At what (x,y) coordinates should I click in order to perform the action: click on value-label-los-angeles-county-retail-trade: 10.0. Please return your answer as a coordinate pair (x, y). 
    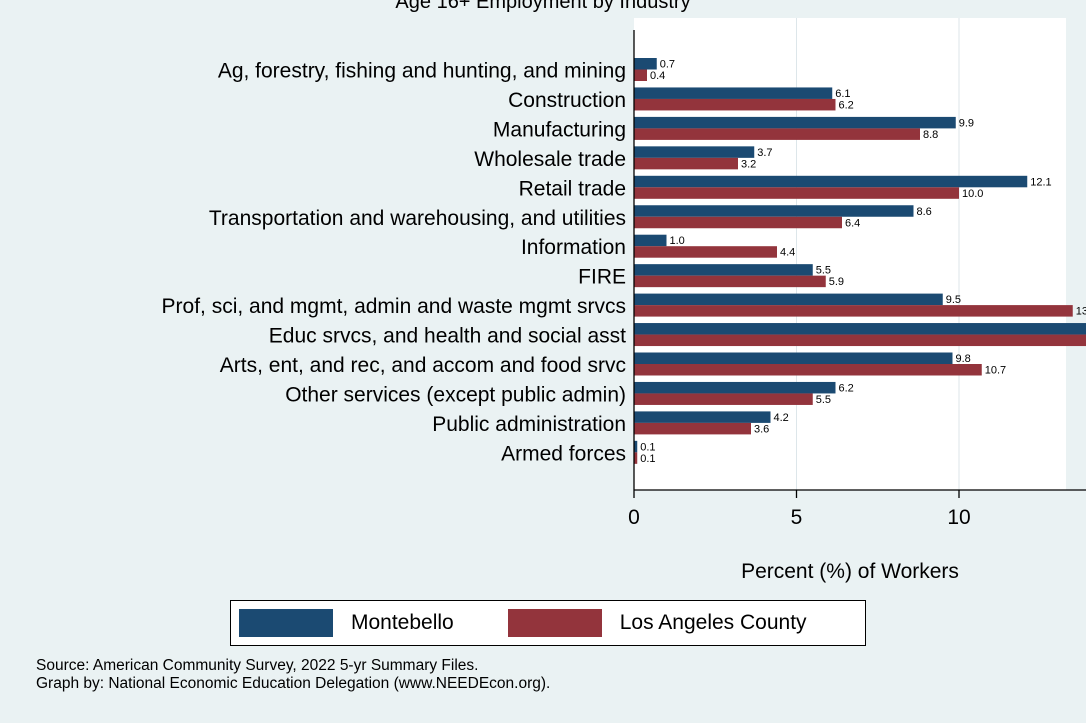
    Looking at the image, I should click on (972, 194).